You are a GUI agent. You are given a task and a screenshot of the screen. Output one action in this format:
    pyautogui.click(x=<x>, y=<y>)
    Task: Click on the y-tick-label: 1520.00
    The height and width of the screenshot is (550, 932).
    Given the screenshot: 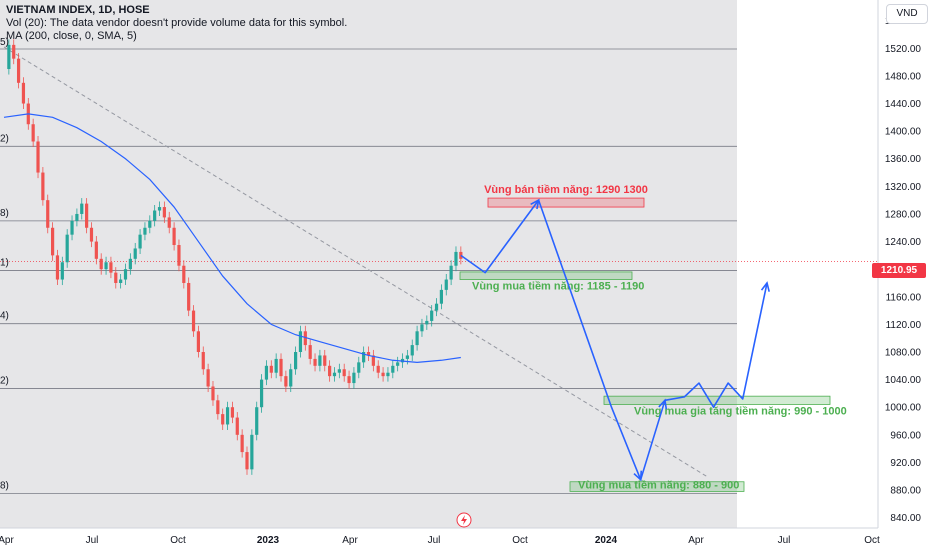 What is the action you would take?
    pyautogui.click(x=903, y=49)
    